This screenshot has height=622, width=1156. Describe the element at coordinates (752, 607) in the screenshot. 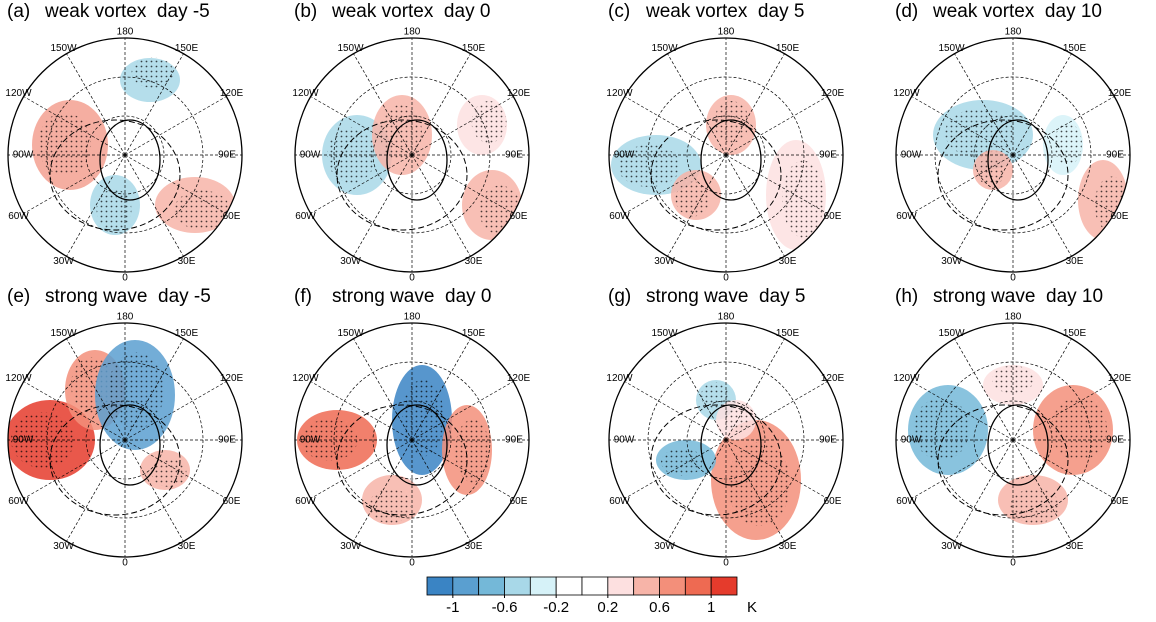

I see `colorbar-unit: K` at that location.